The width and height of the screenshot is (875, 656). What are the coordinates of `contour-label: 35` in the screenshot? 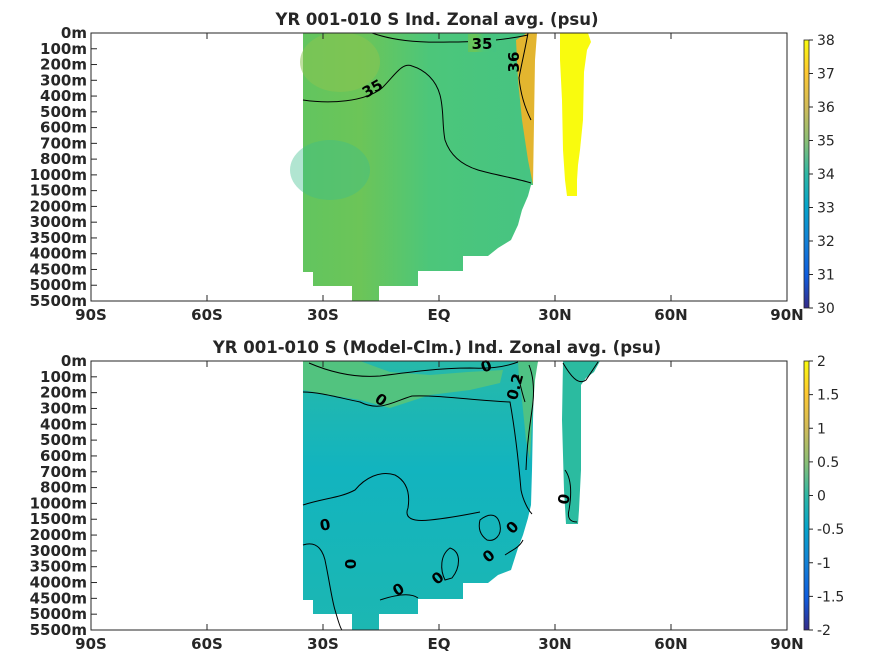 It's located at (482, 44).